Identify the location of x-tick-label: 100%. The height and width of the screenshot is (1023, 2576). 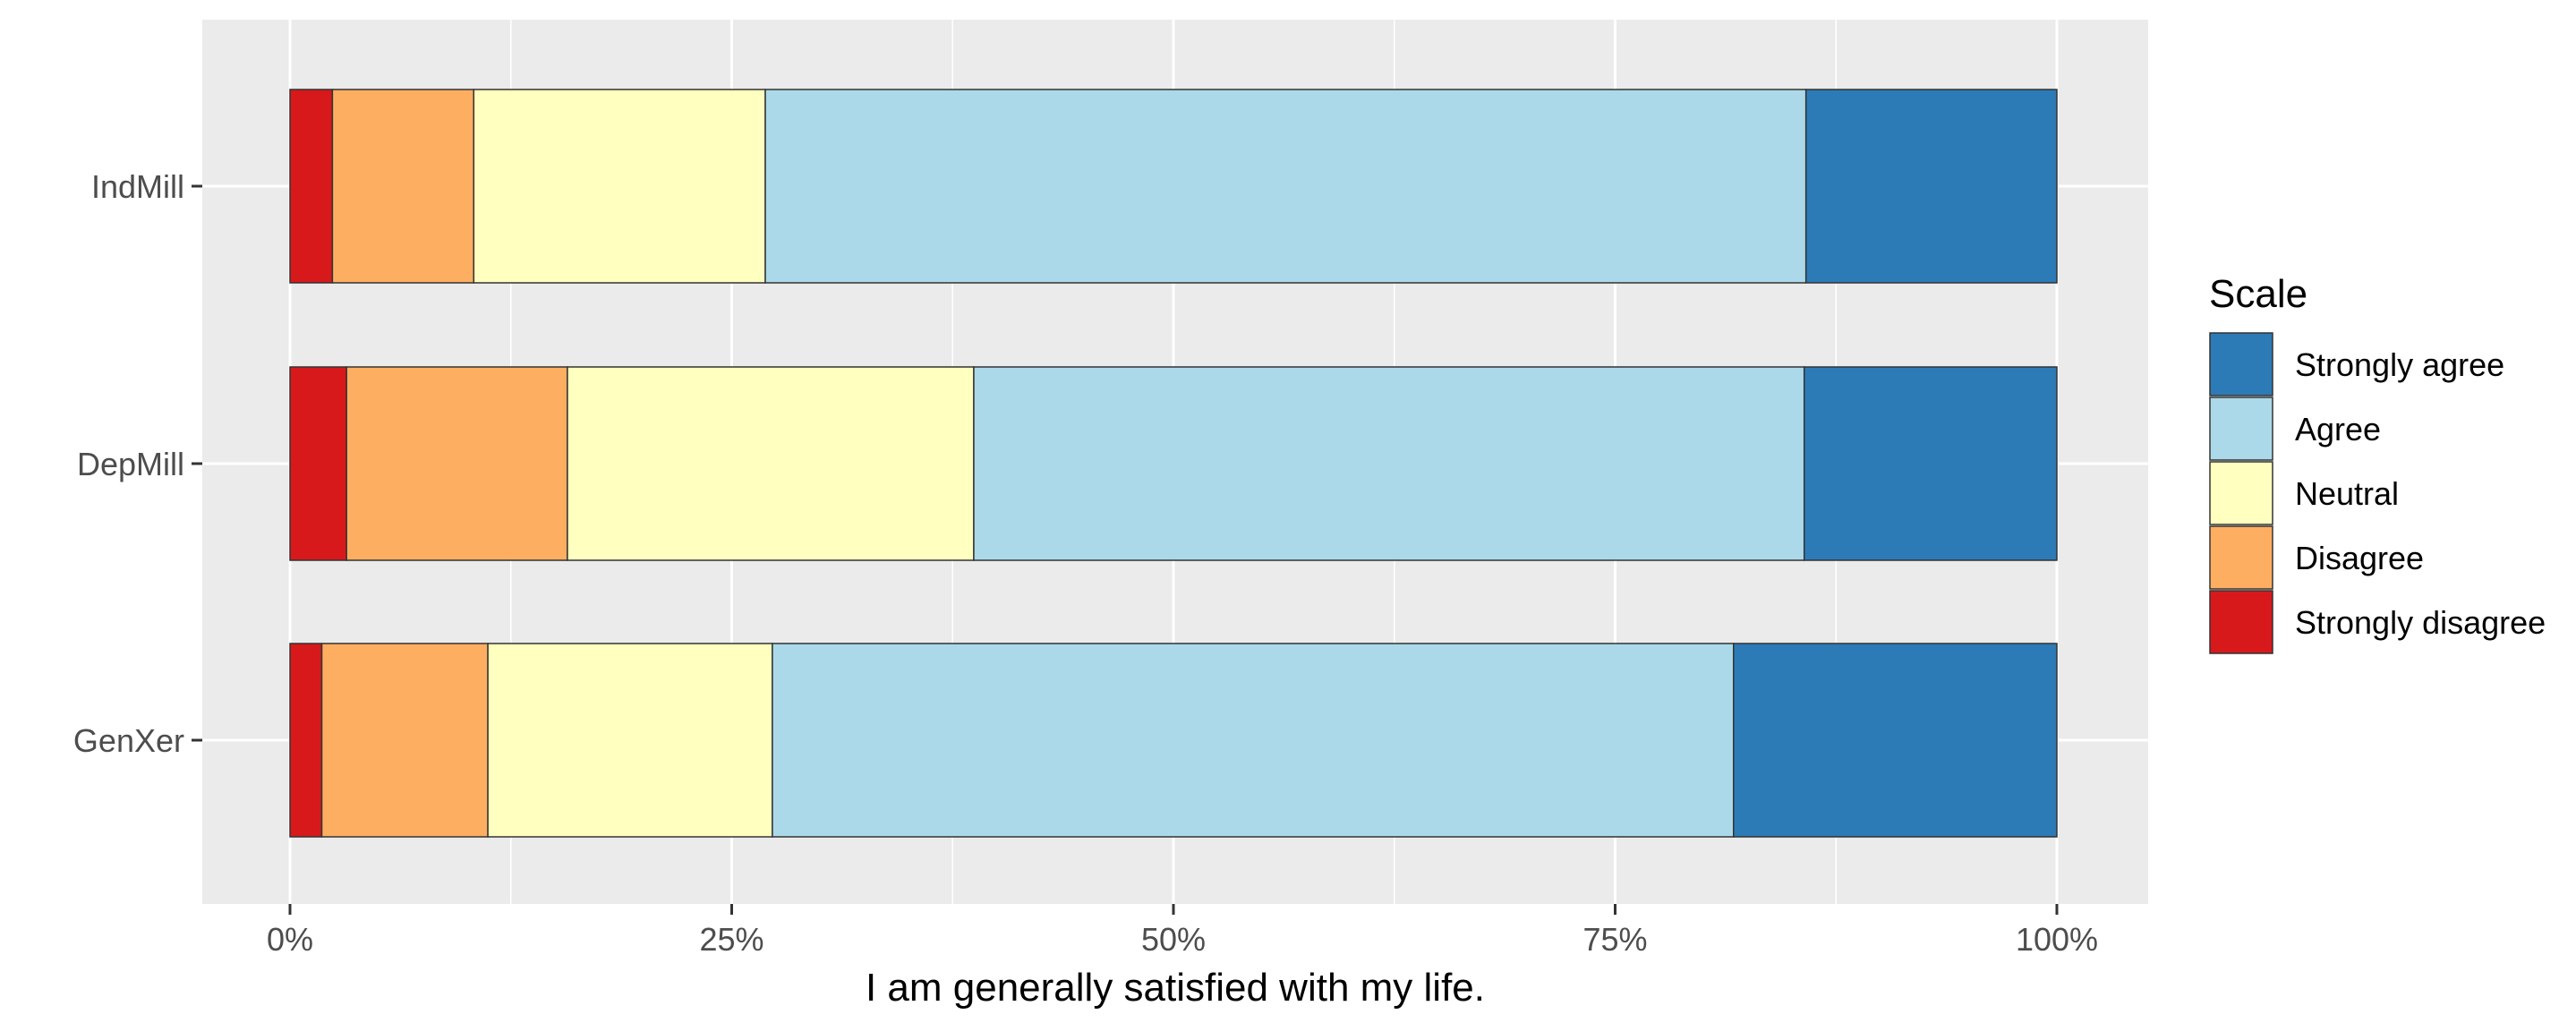
(2057, 939).